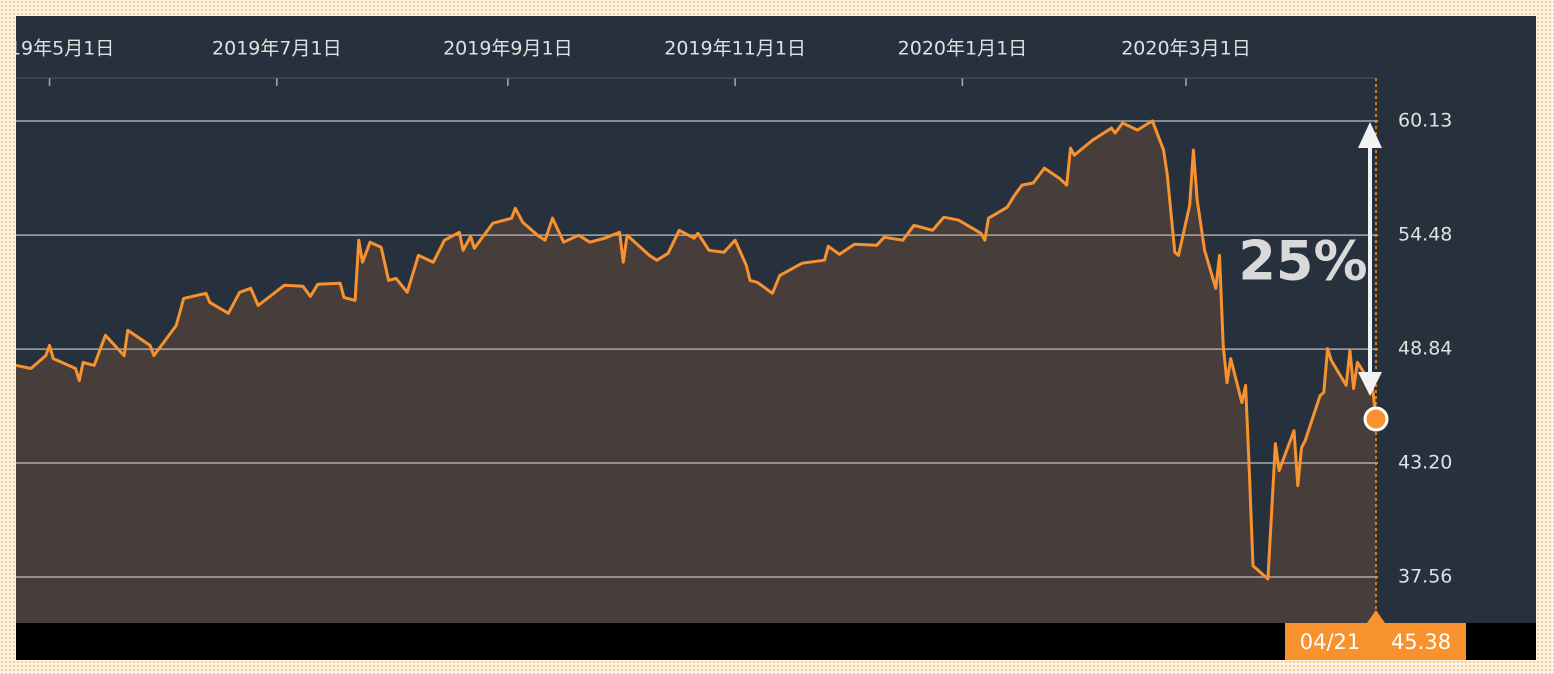 The image size is (1554, 674). I want to click on y-tick-label: 54.48, so click(1425, 235).